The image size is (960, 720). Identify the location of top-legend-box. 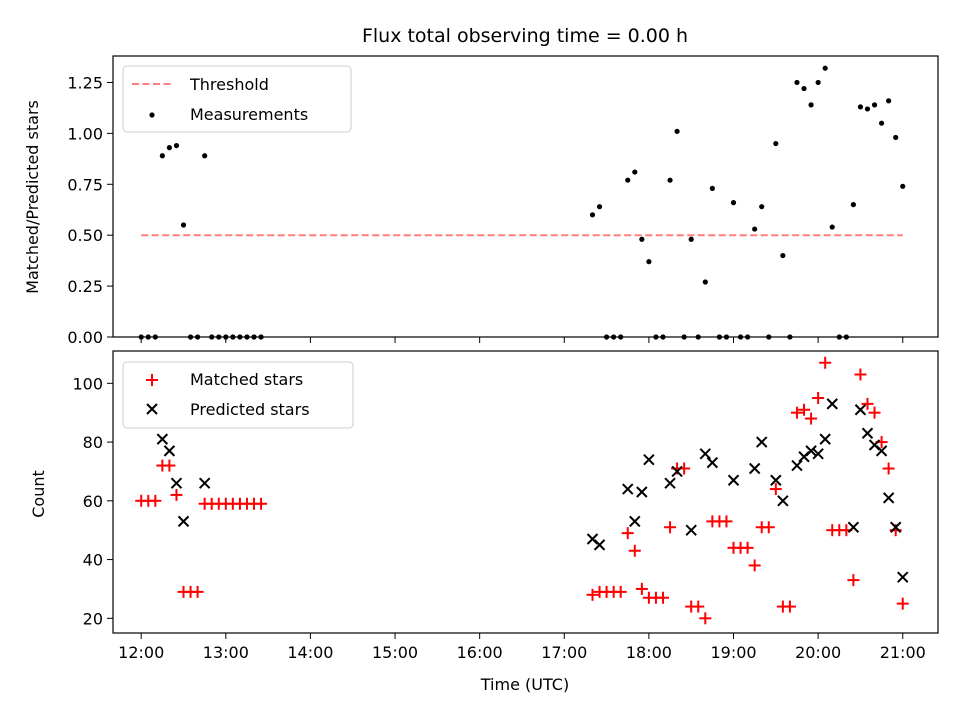
(237, 99).